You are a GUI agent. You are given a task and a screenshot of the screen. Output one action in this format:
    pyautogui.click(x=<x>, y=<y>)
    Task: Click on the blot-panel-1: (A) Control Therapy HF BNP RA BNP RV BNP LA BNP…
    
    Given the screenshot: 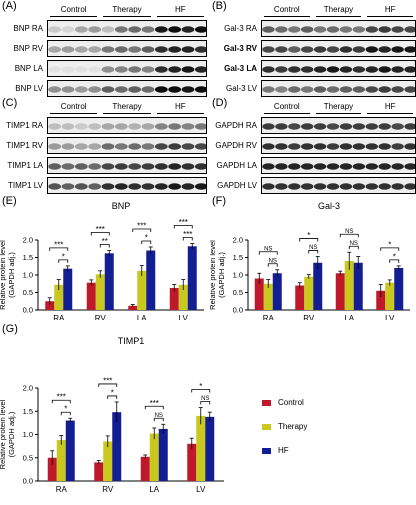 What is the action you would take?
    pyautogui.click(x=105, y=48)
    